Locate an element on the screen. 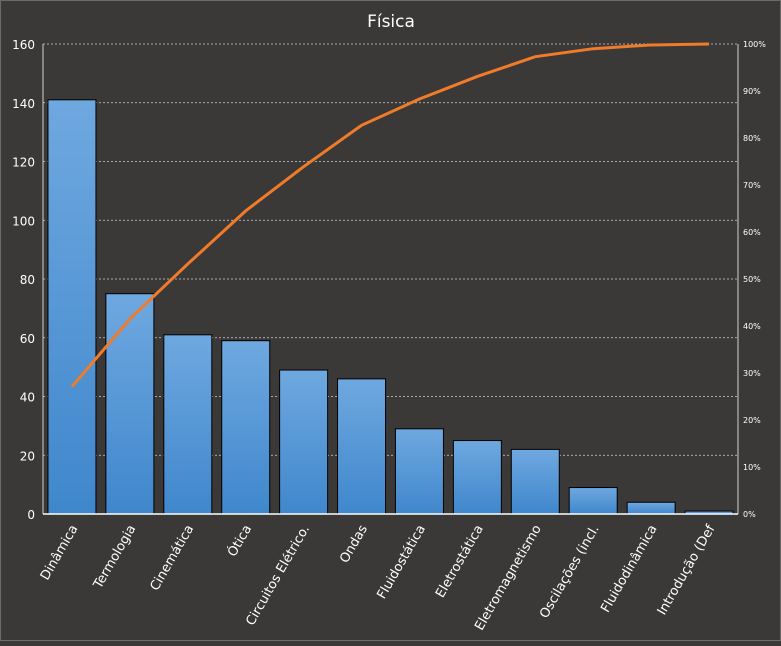  x-tick-label: Eletrostática is located at coordinates (460, 562).